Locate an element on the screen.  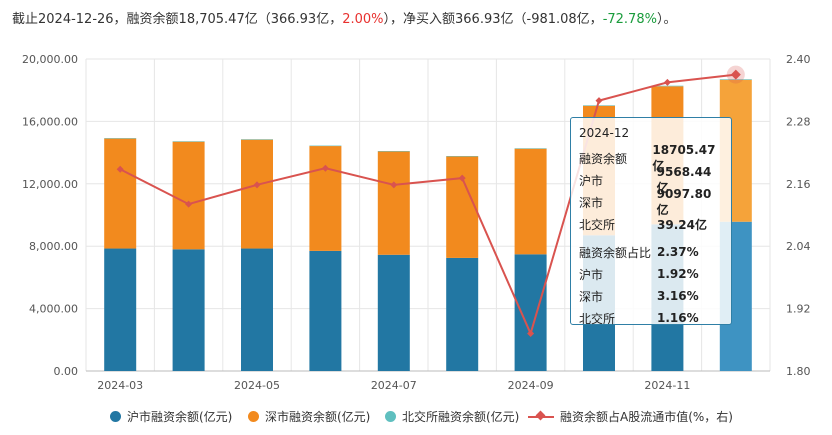
tooltip-value: 9097.80亿 is located at coordinates (684, 201).